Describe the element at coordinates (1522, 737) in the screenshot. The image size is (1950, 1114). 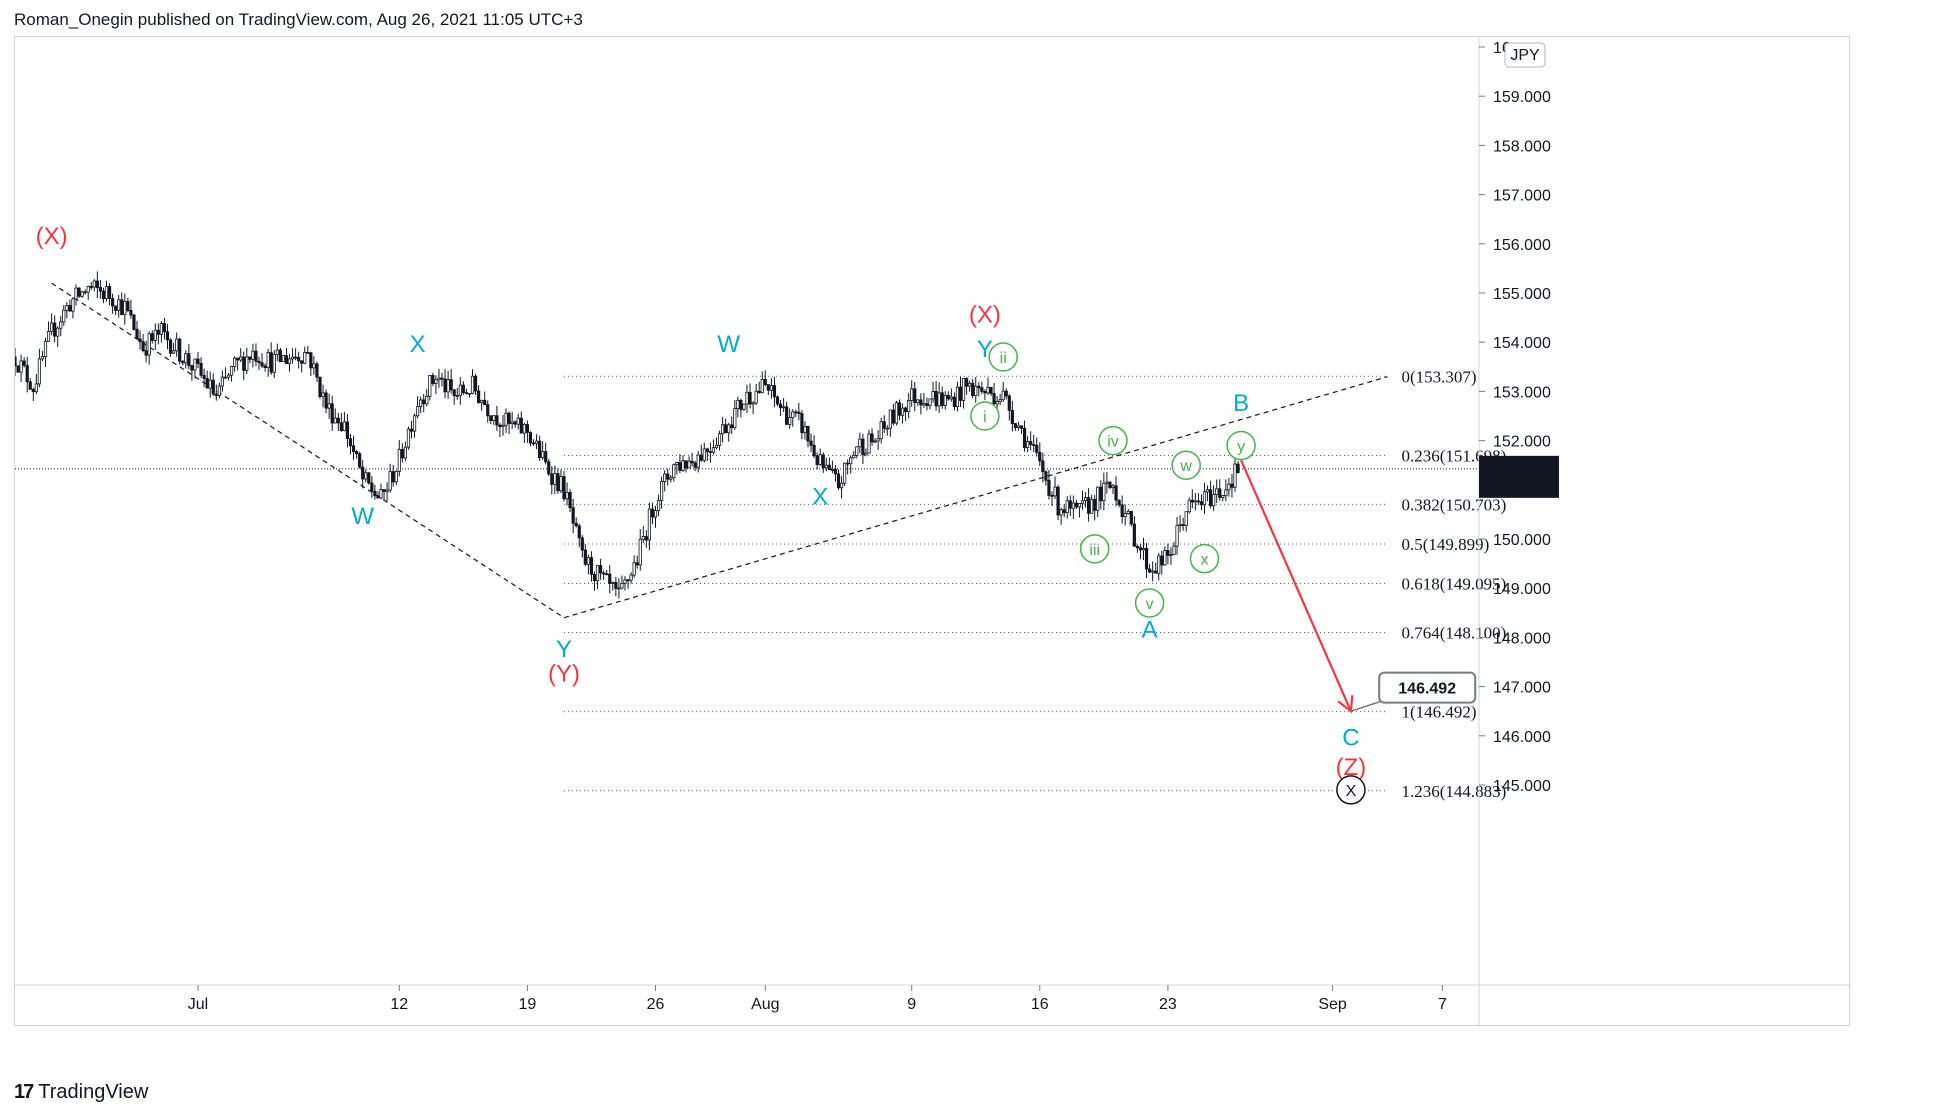
I see `price-tick-label: 146.000` at that location.